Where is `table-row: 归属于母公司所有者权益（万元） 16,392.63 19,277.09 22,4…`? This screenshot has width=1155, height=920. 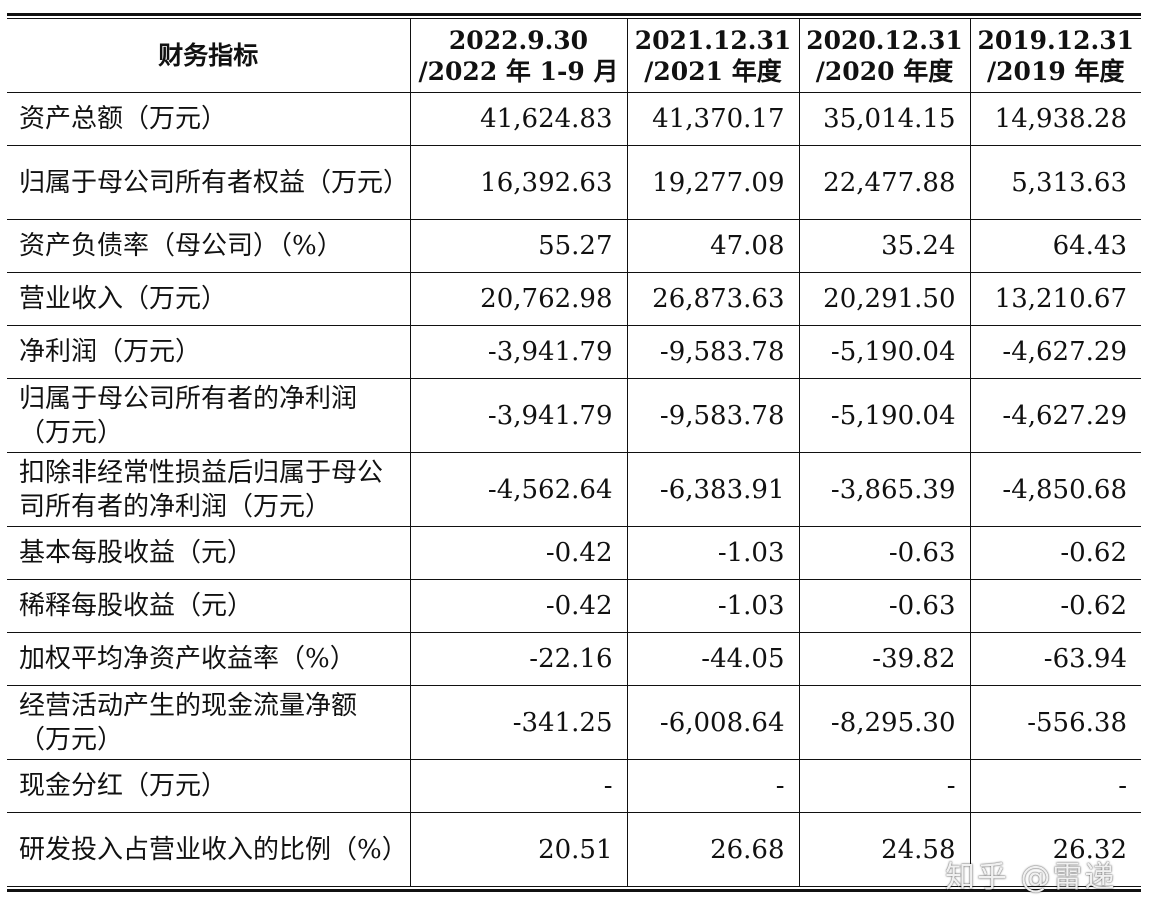 table-row: 归属于母公司所有者权益（万元） 16,392.63 19,277.09 22,4… is located at coordinates (574, 182).